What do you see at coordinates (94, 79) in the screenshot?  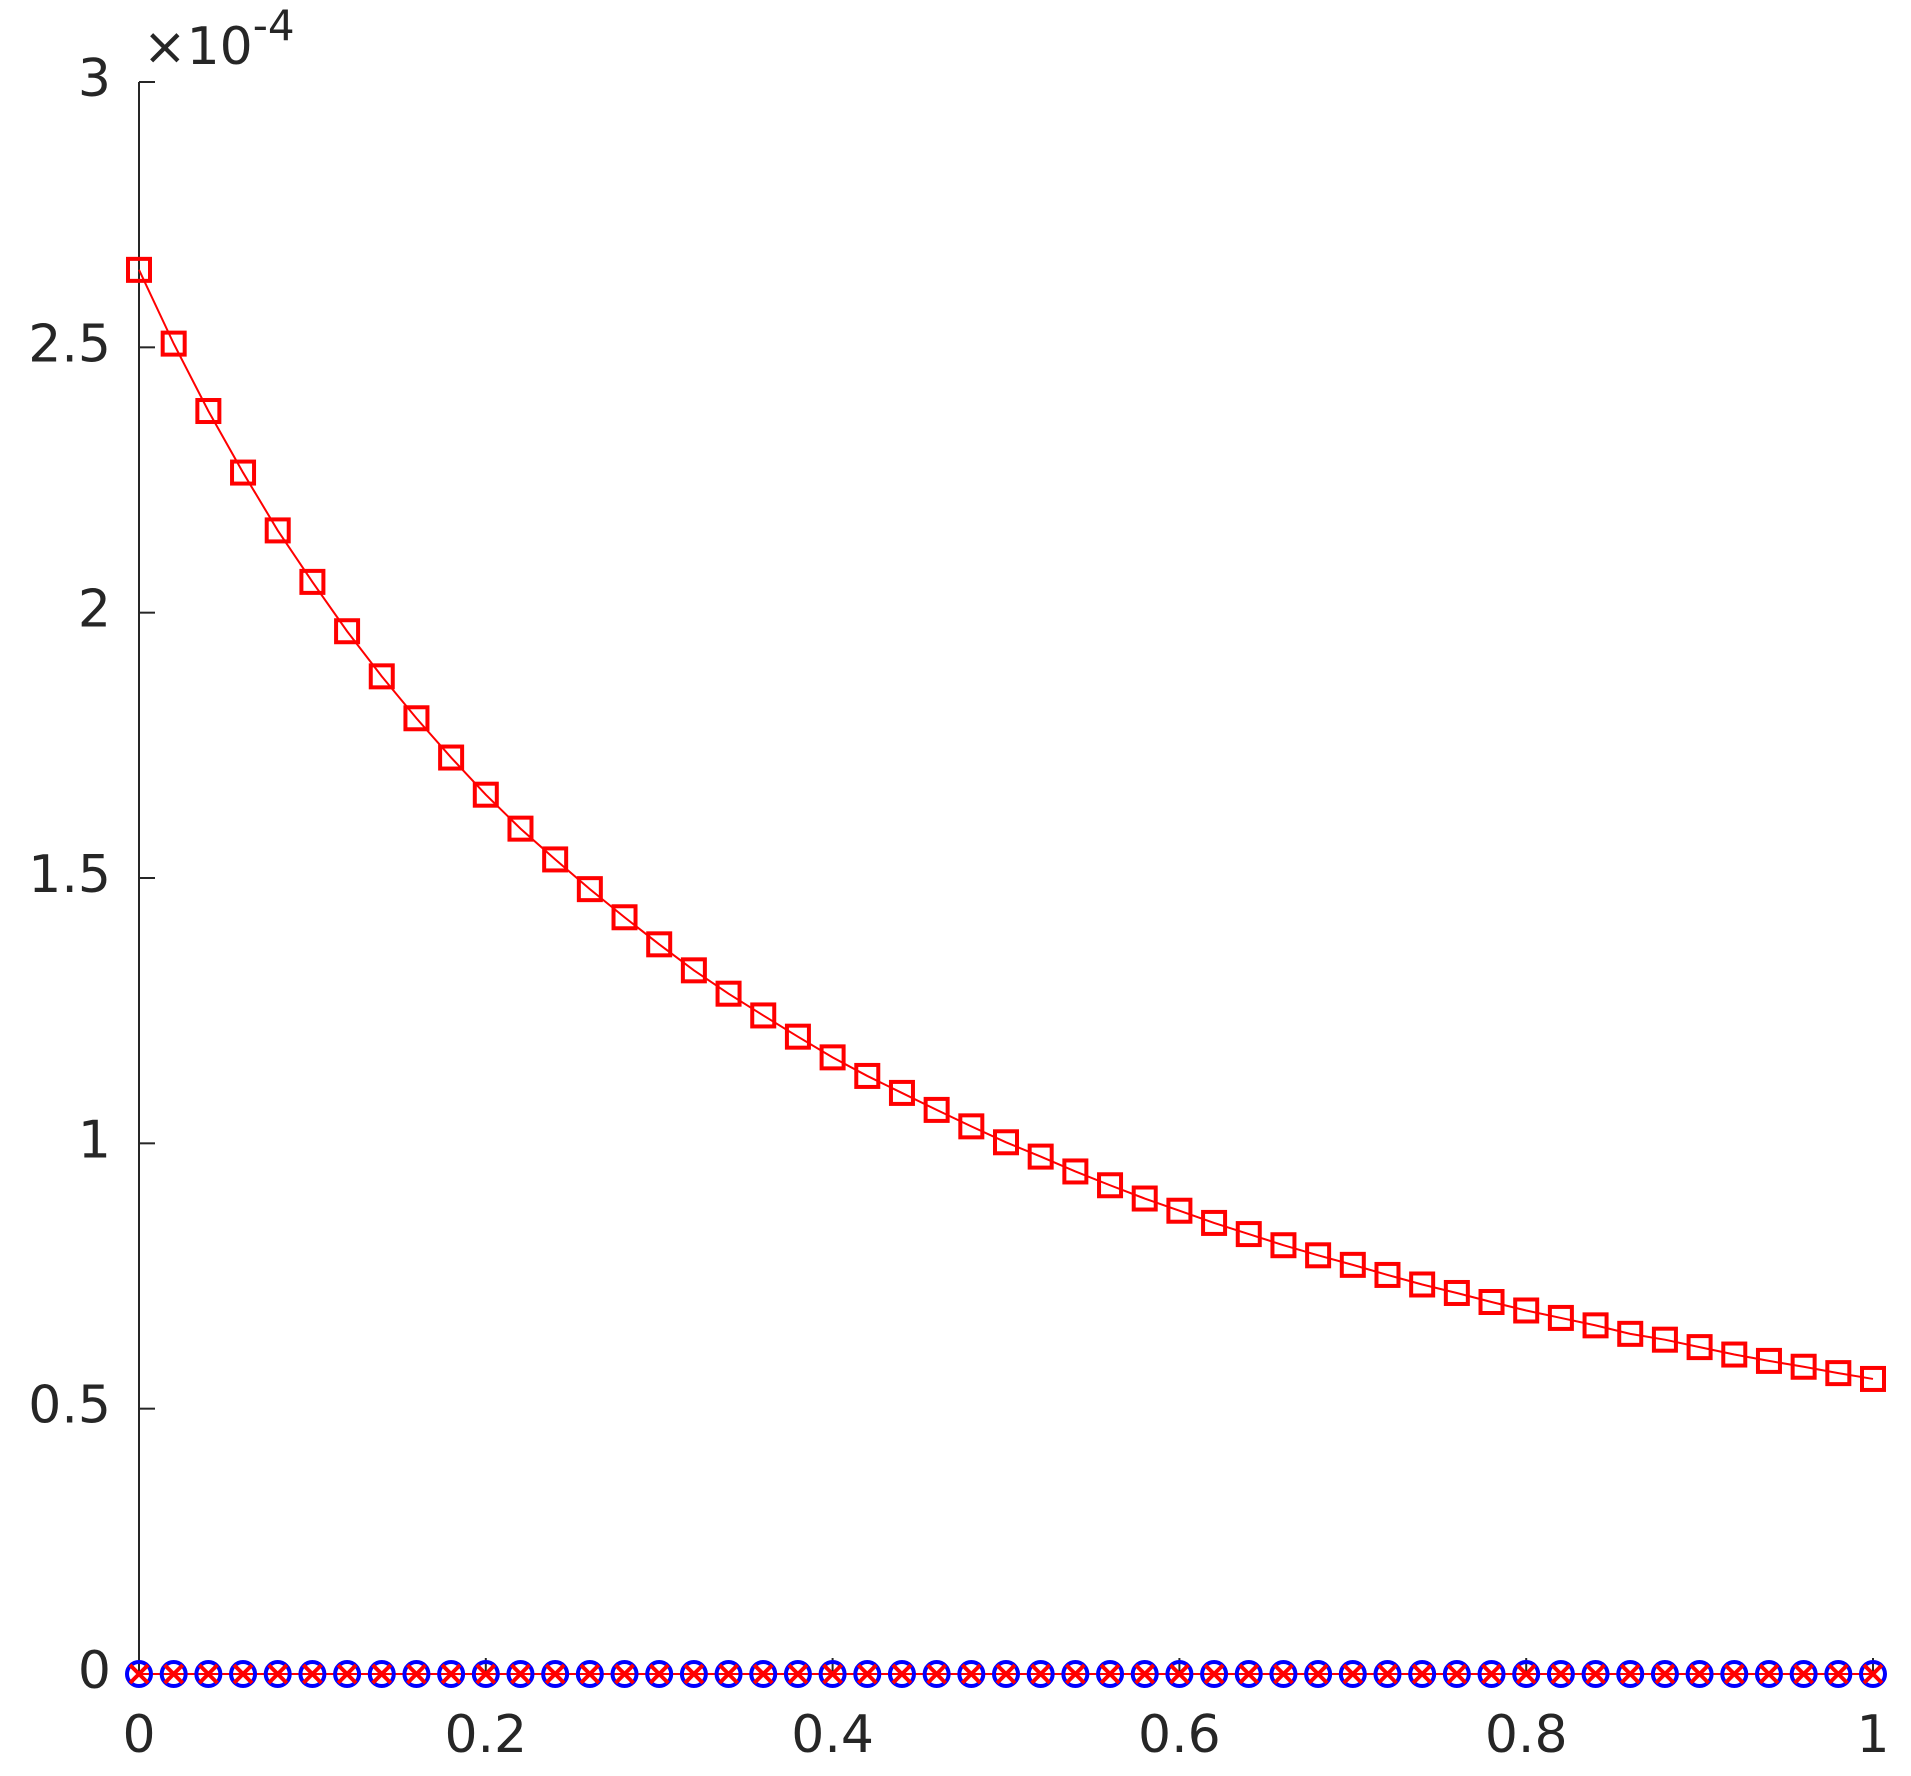 I see `y-tick-label: 3` at bounding box center [94, 79].